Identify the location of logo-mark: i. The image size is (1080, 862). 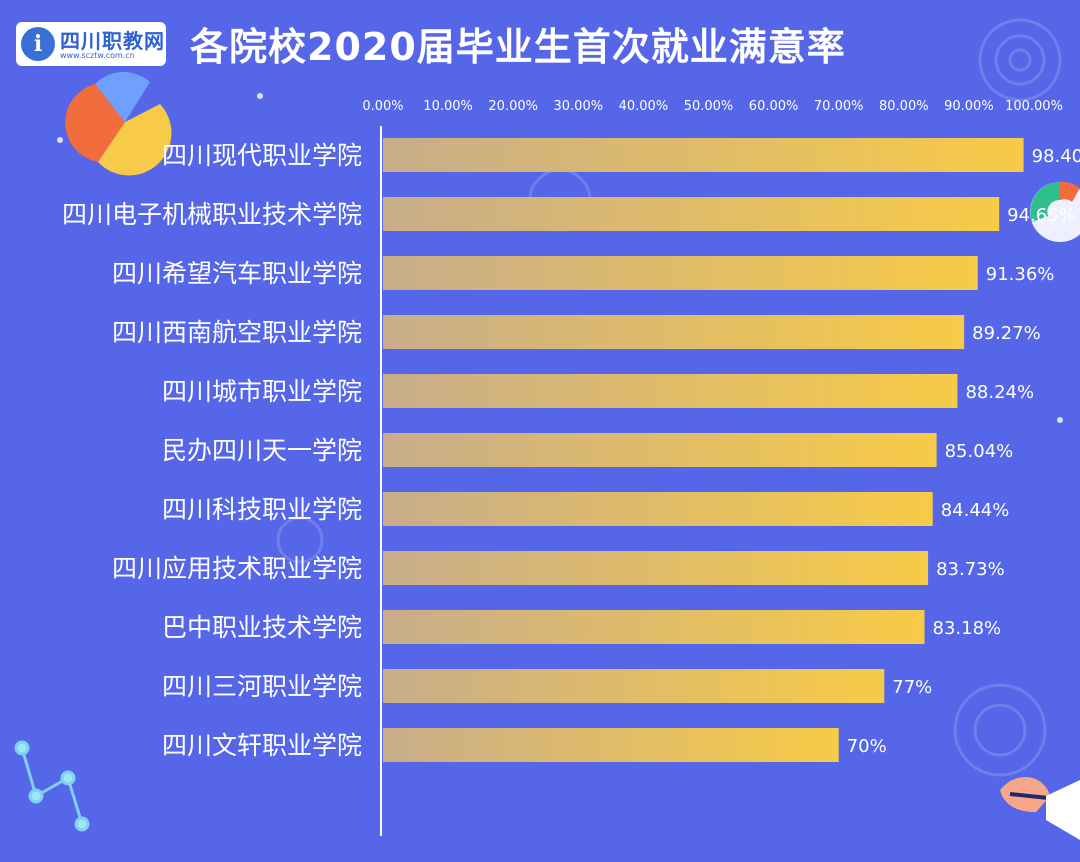
(38, 44).